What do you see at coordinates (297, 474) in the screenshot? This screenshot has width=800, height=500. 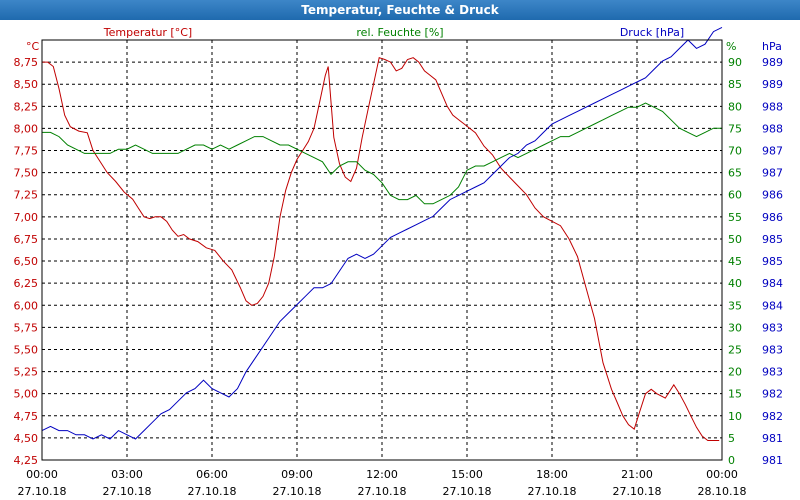 I see `x-tick-time: 09:00` at bounding box center [297, 474].